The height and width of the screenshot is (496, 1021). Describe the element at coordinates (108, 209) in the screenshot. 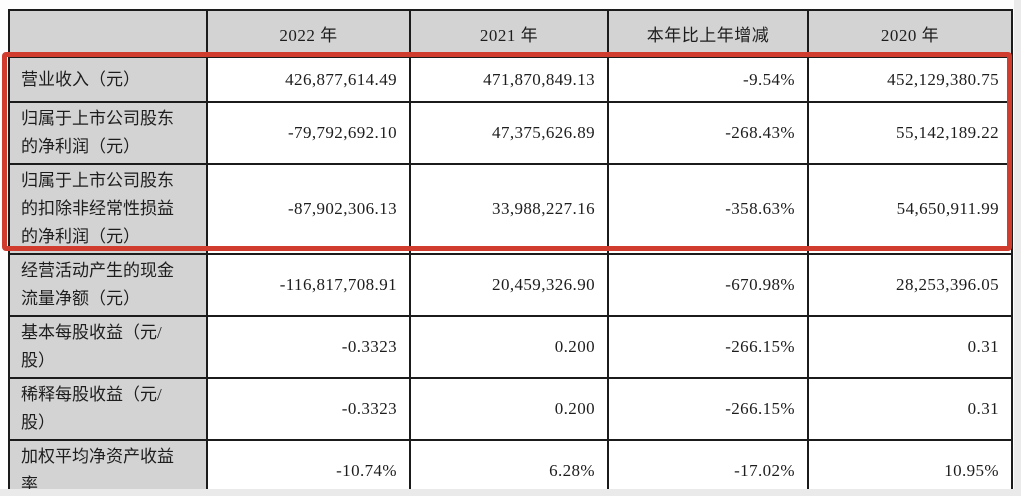

I see `row-label: 归属于上市公司股东的扣除非经常性损益的净利润（元）` at that location.